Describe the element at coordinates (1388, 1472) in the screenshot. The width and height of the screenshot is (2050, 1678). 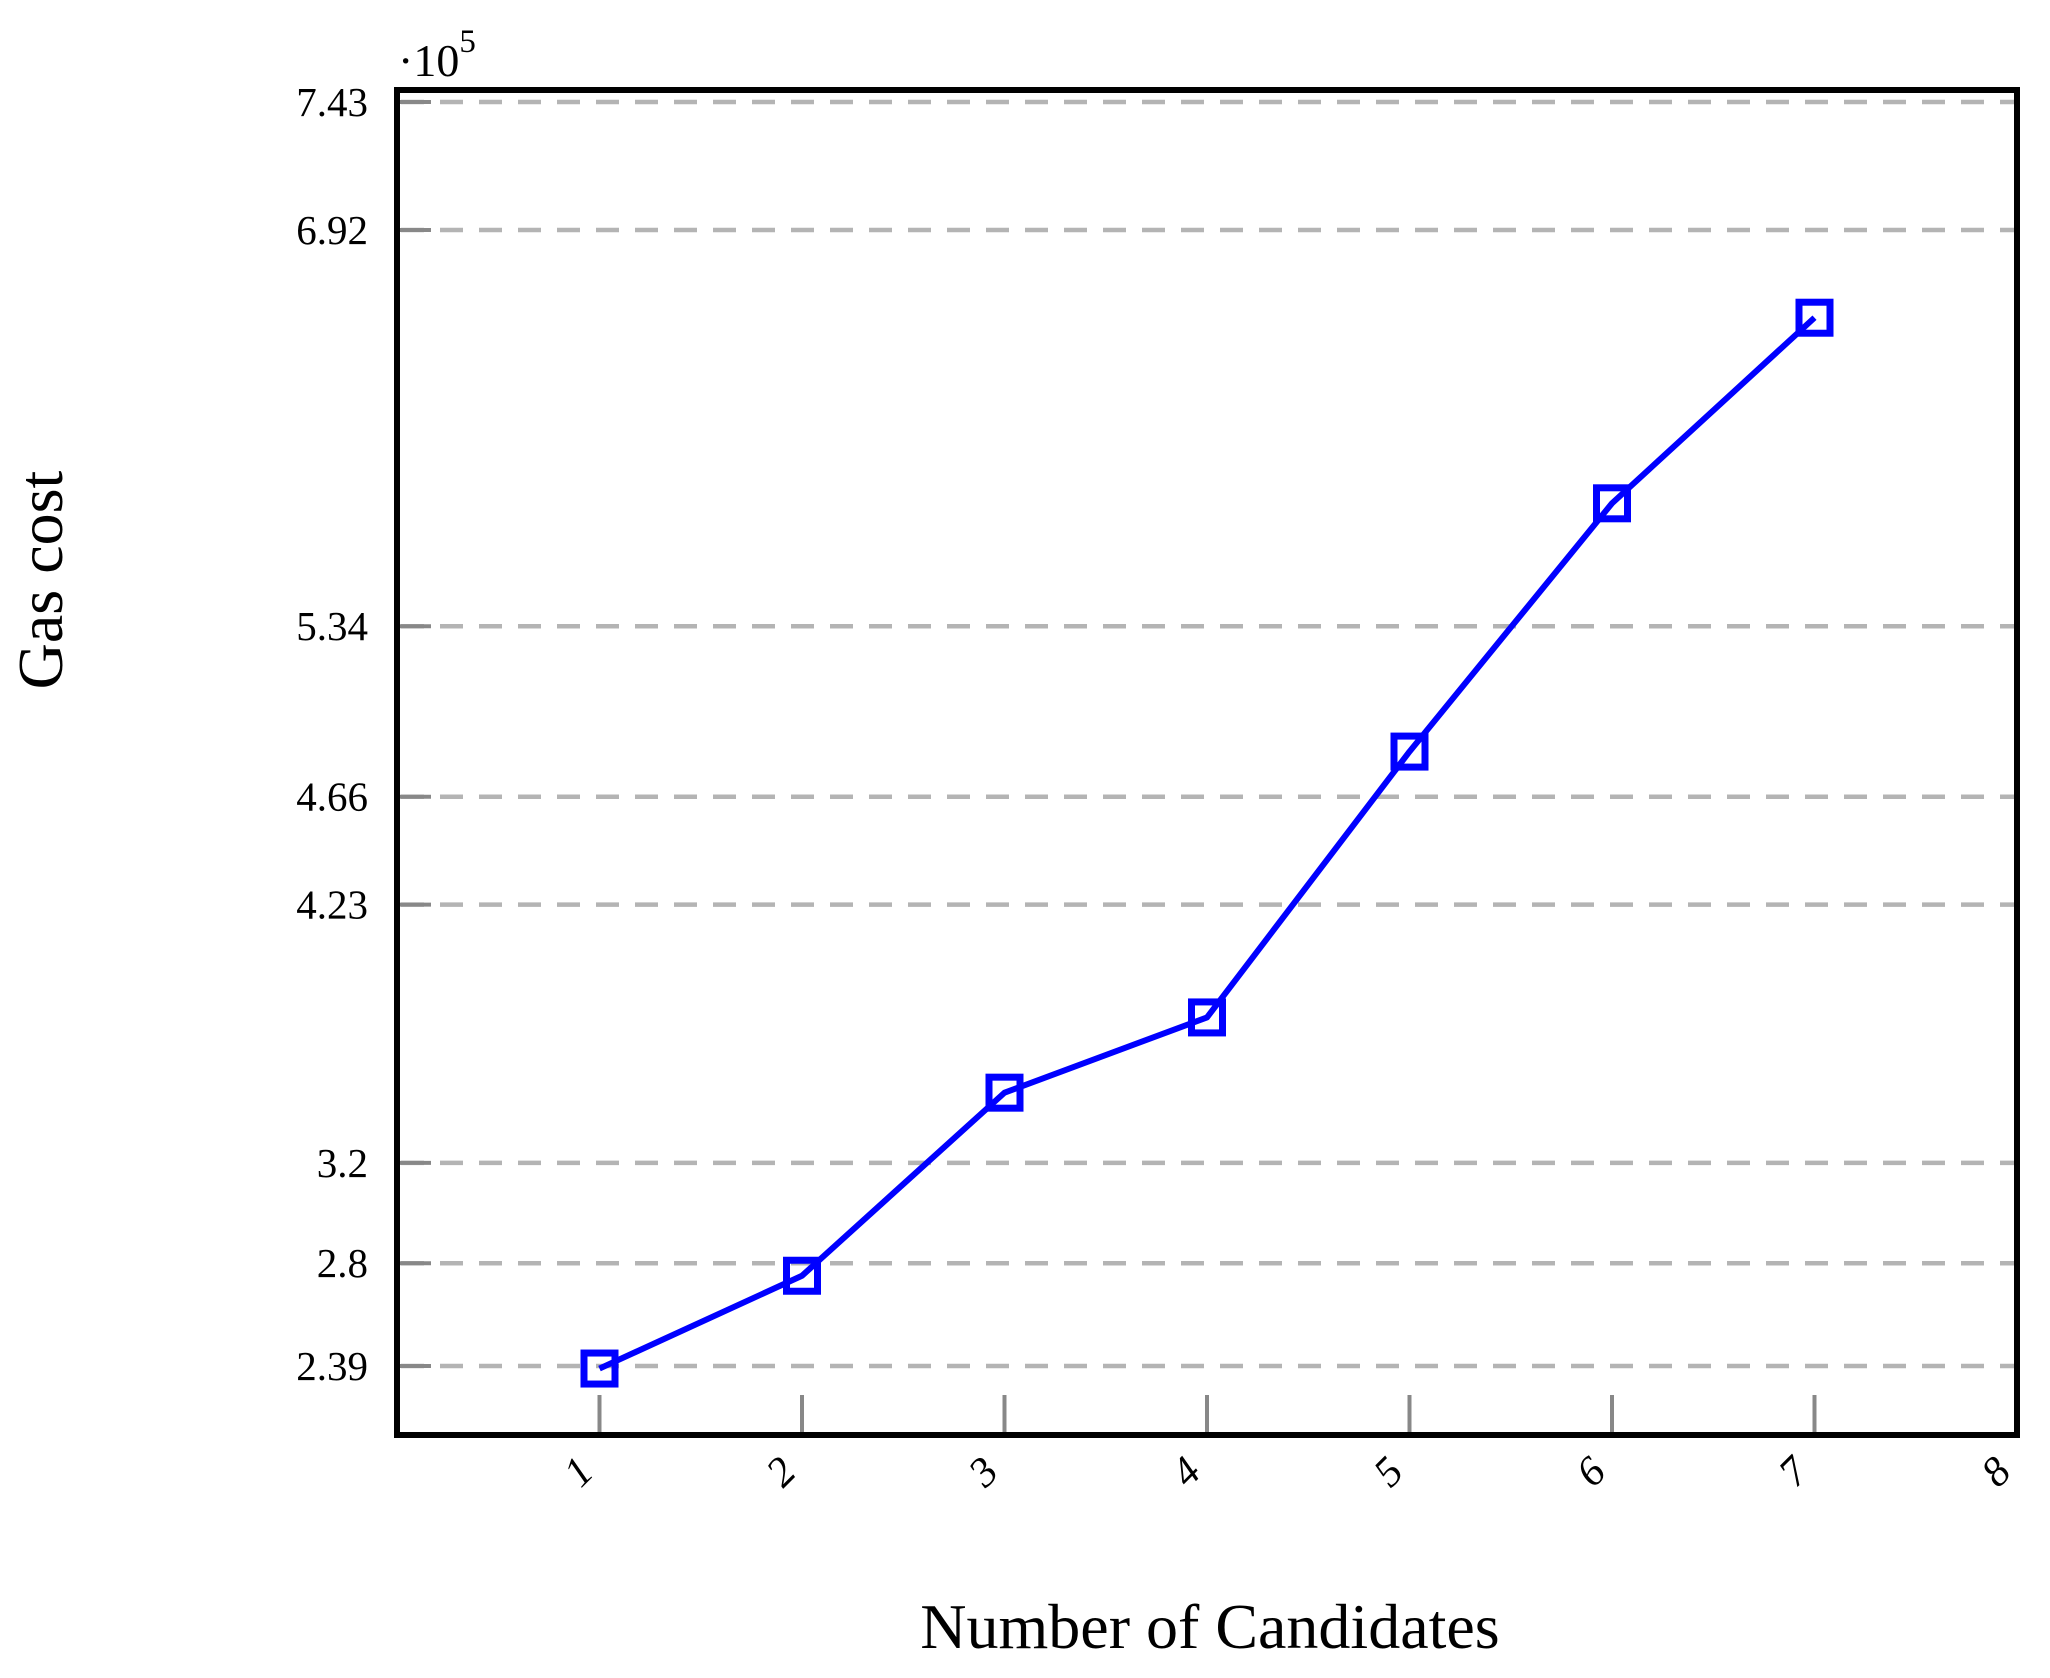
I see `x-tick-label: 5` at that location.